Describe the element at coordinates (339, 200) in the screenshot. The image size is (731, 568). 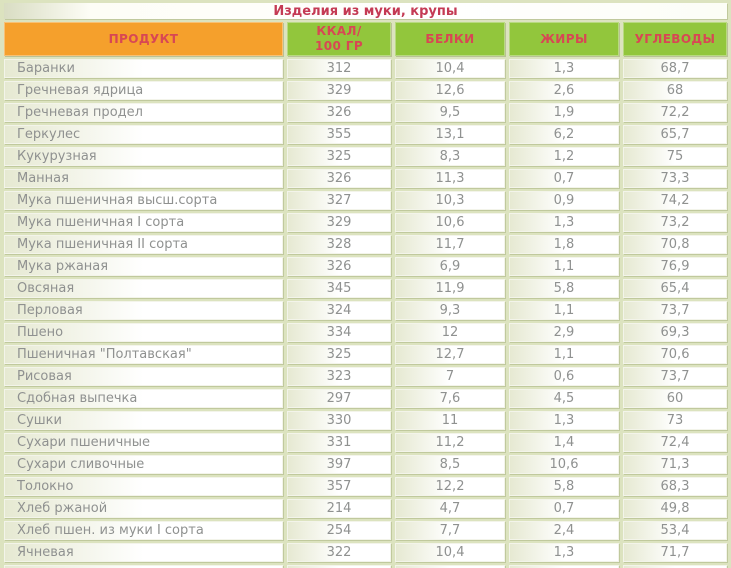
I see `kcal-cell: 327` at that location.